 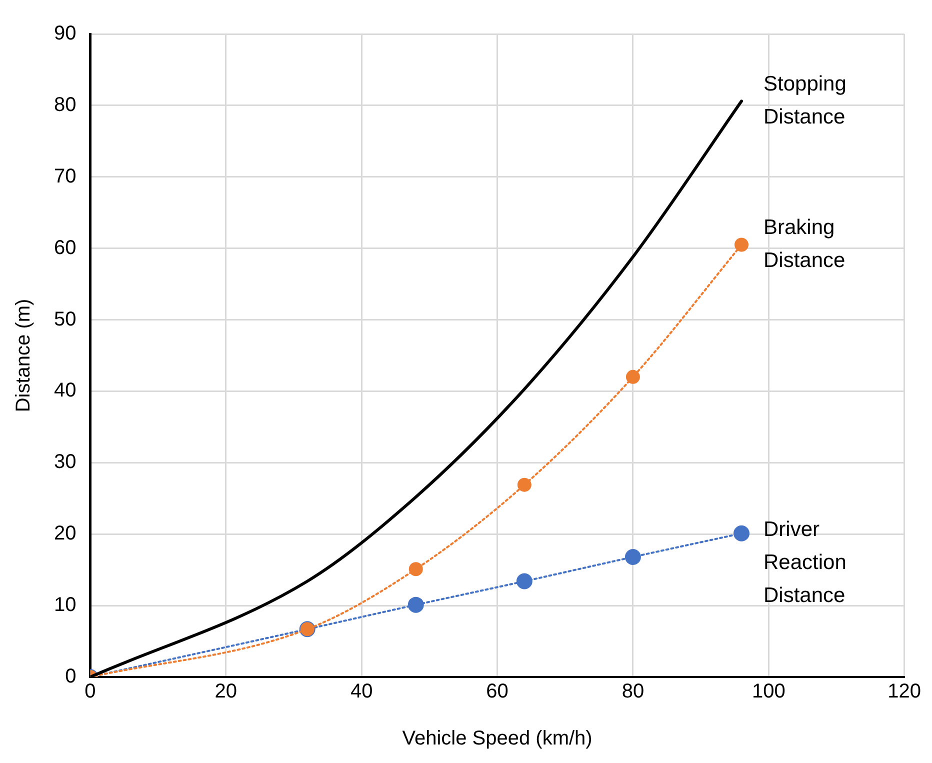 I want to click on y-tick-label: 20, so click(x=65, y=533).